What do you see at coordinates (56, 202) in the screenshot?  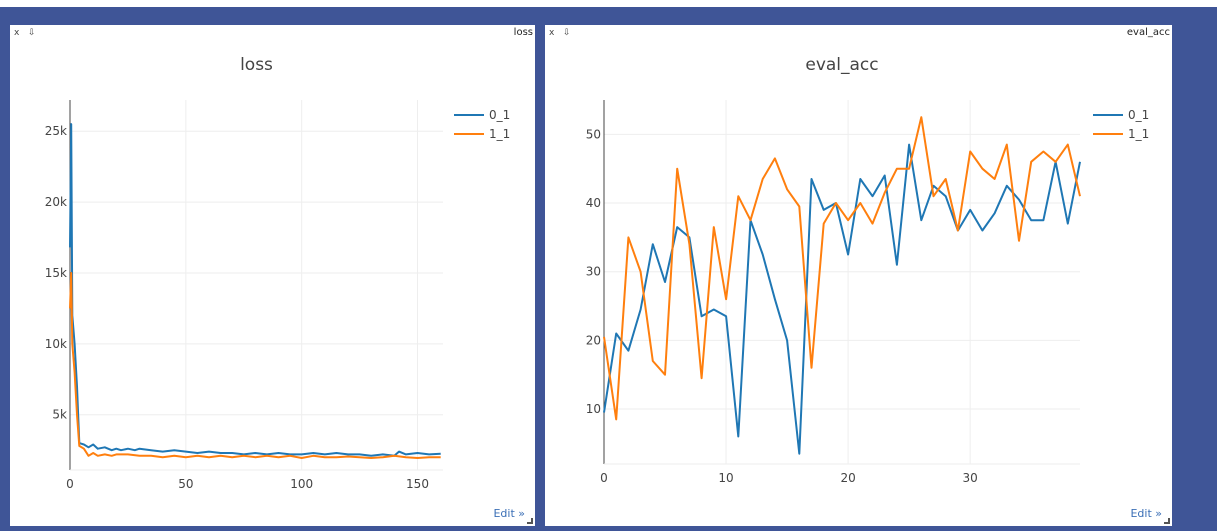 I see `y-tick-label: 20k` at bounding box center [56, 202].